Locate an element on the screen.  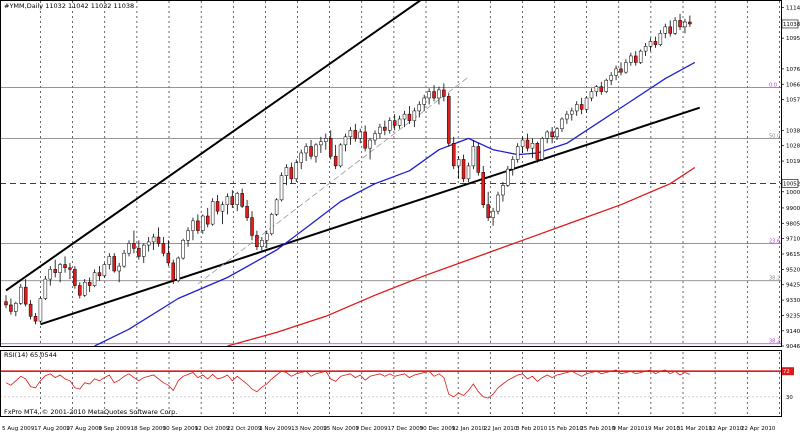
rsi-line is located at coordinates (348, 384).